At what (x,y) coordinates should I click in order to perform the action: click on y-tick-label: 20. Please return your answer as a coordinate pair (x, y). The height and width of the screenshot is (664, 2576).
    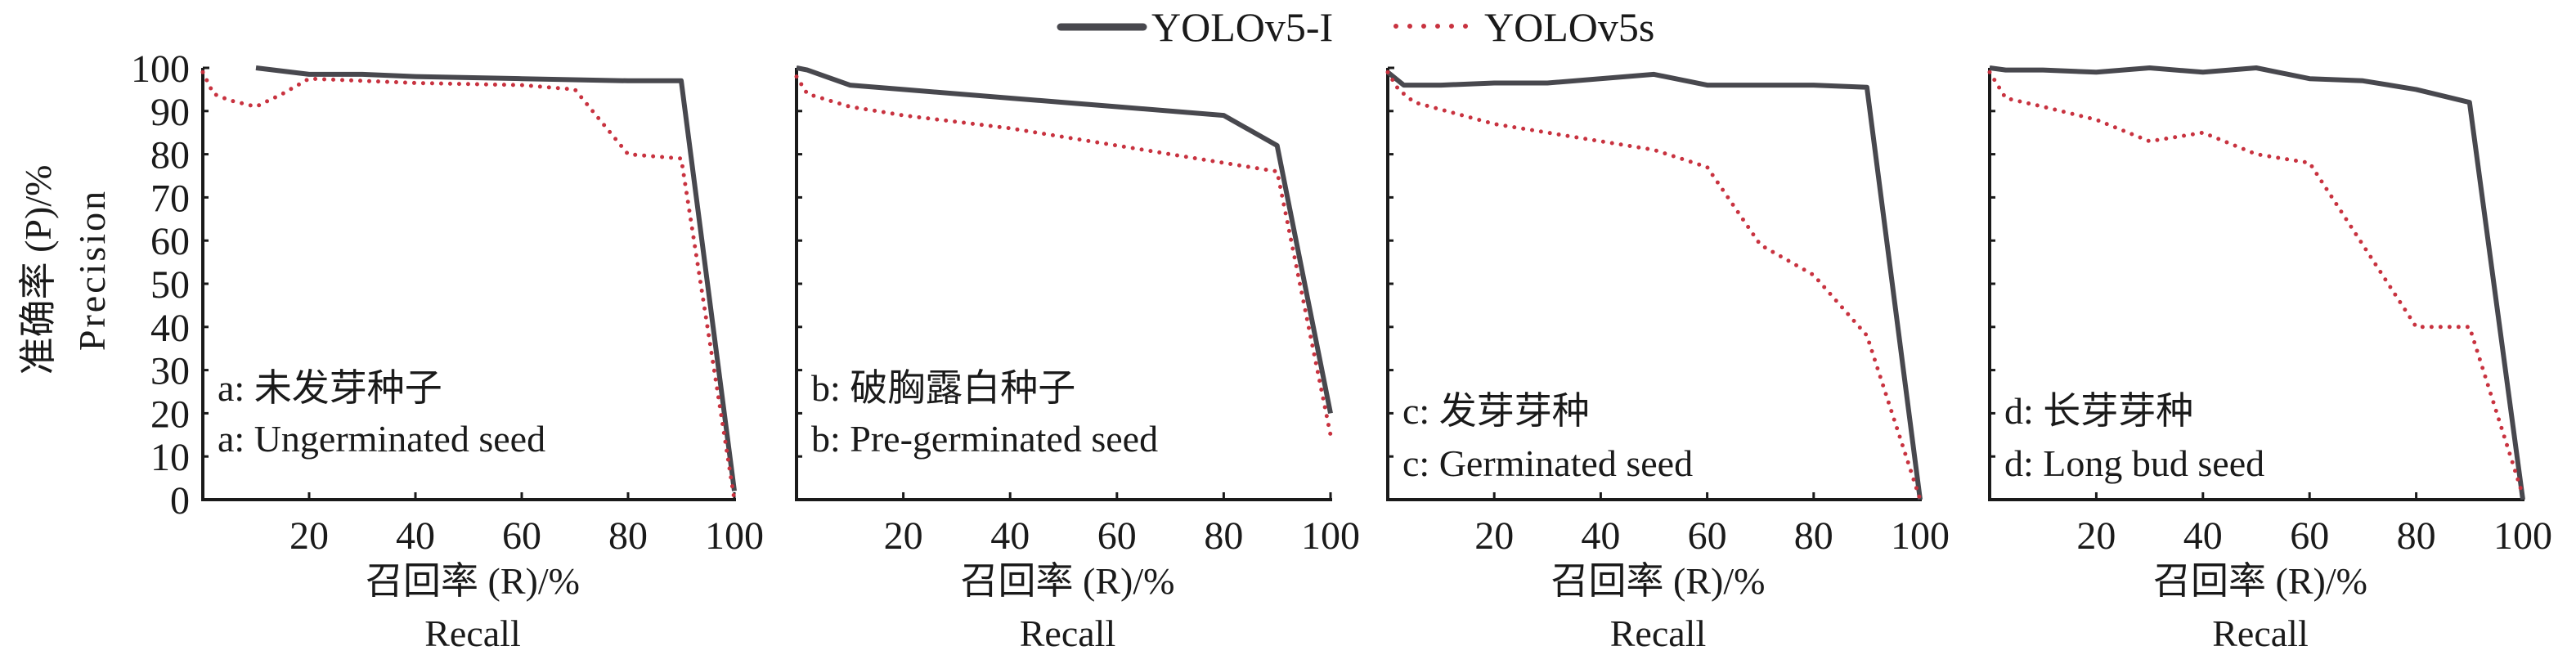
    Looking at the image, I should click on (170, 415).